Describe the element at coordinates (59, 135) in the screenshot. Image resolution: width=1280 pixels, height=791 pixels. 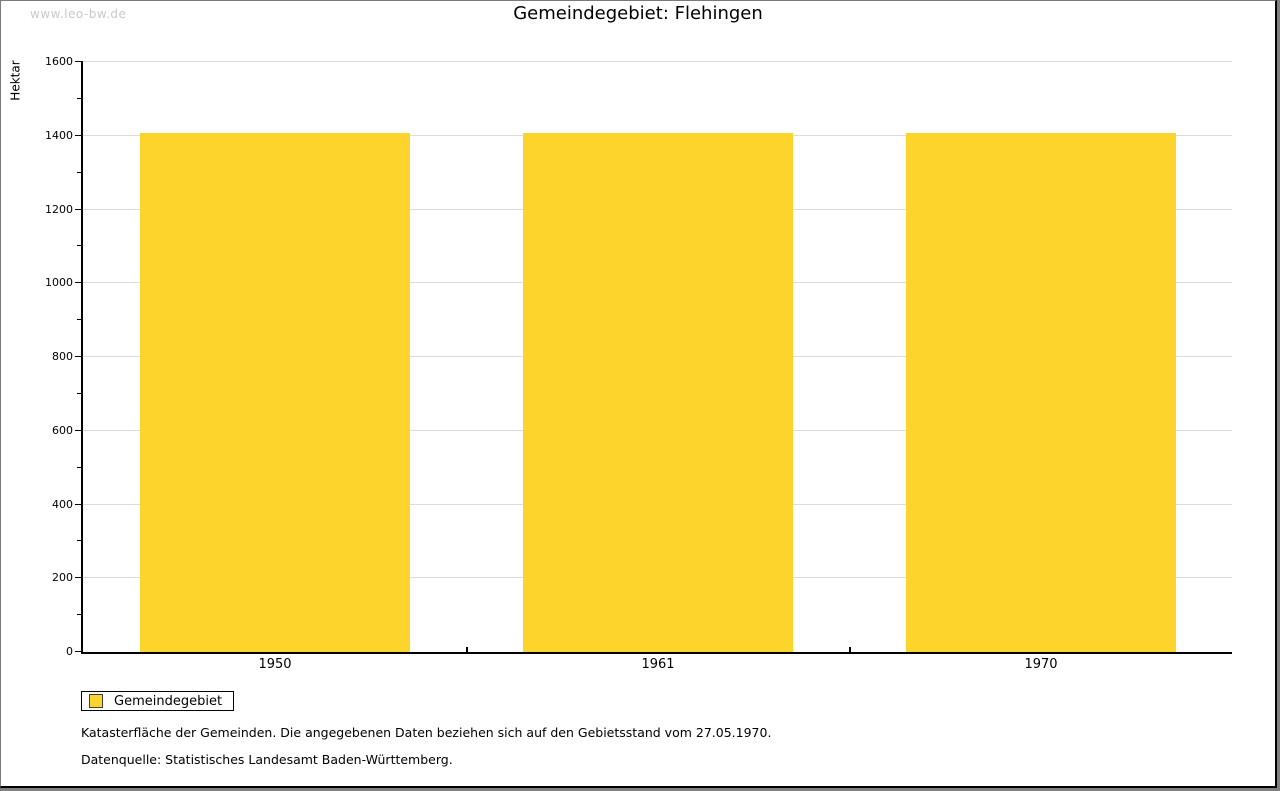
I see `y-tick-label: 1400` at that location.